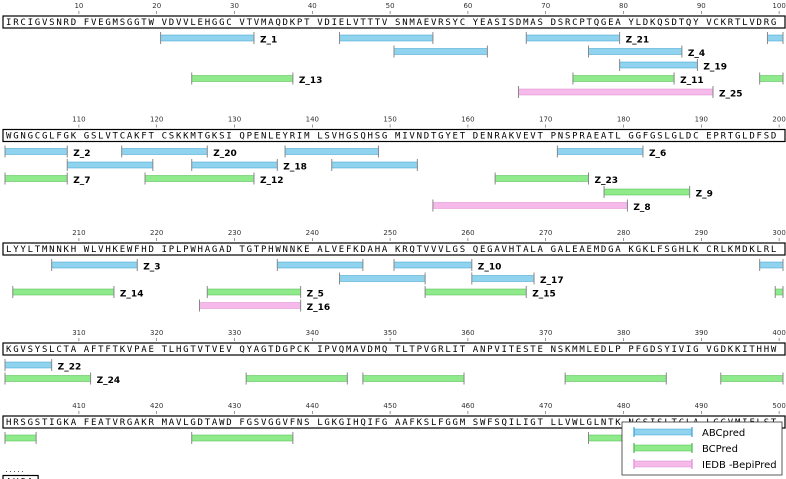  What do you see at coordinates (586, 137) in the screenshot?
I see `sequence-group: PNSPRAEATL` at bounding box center [586, 137].